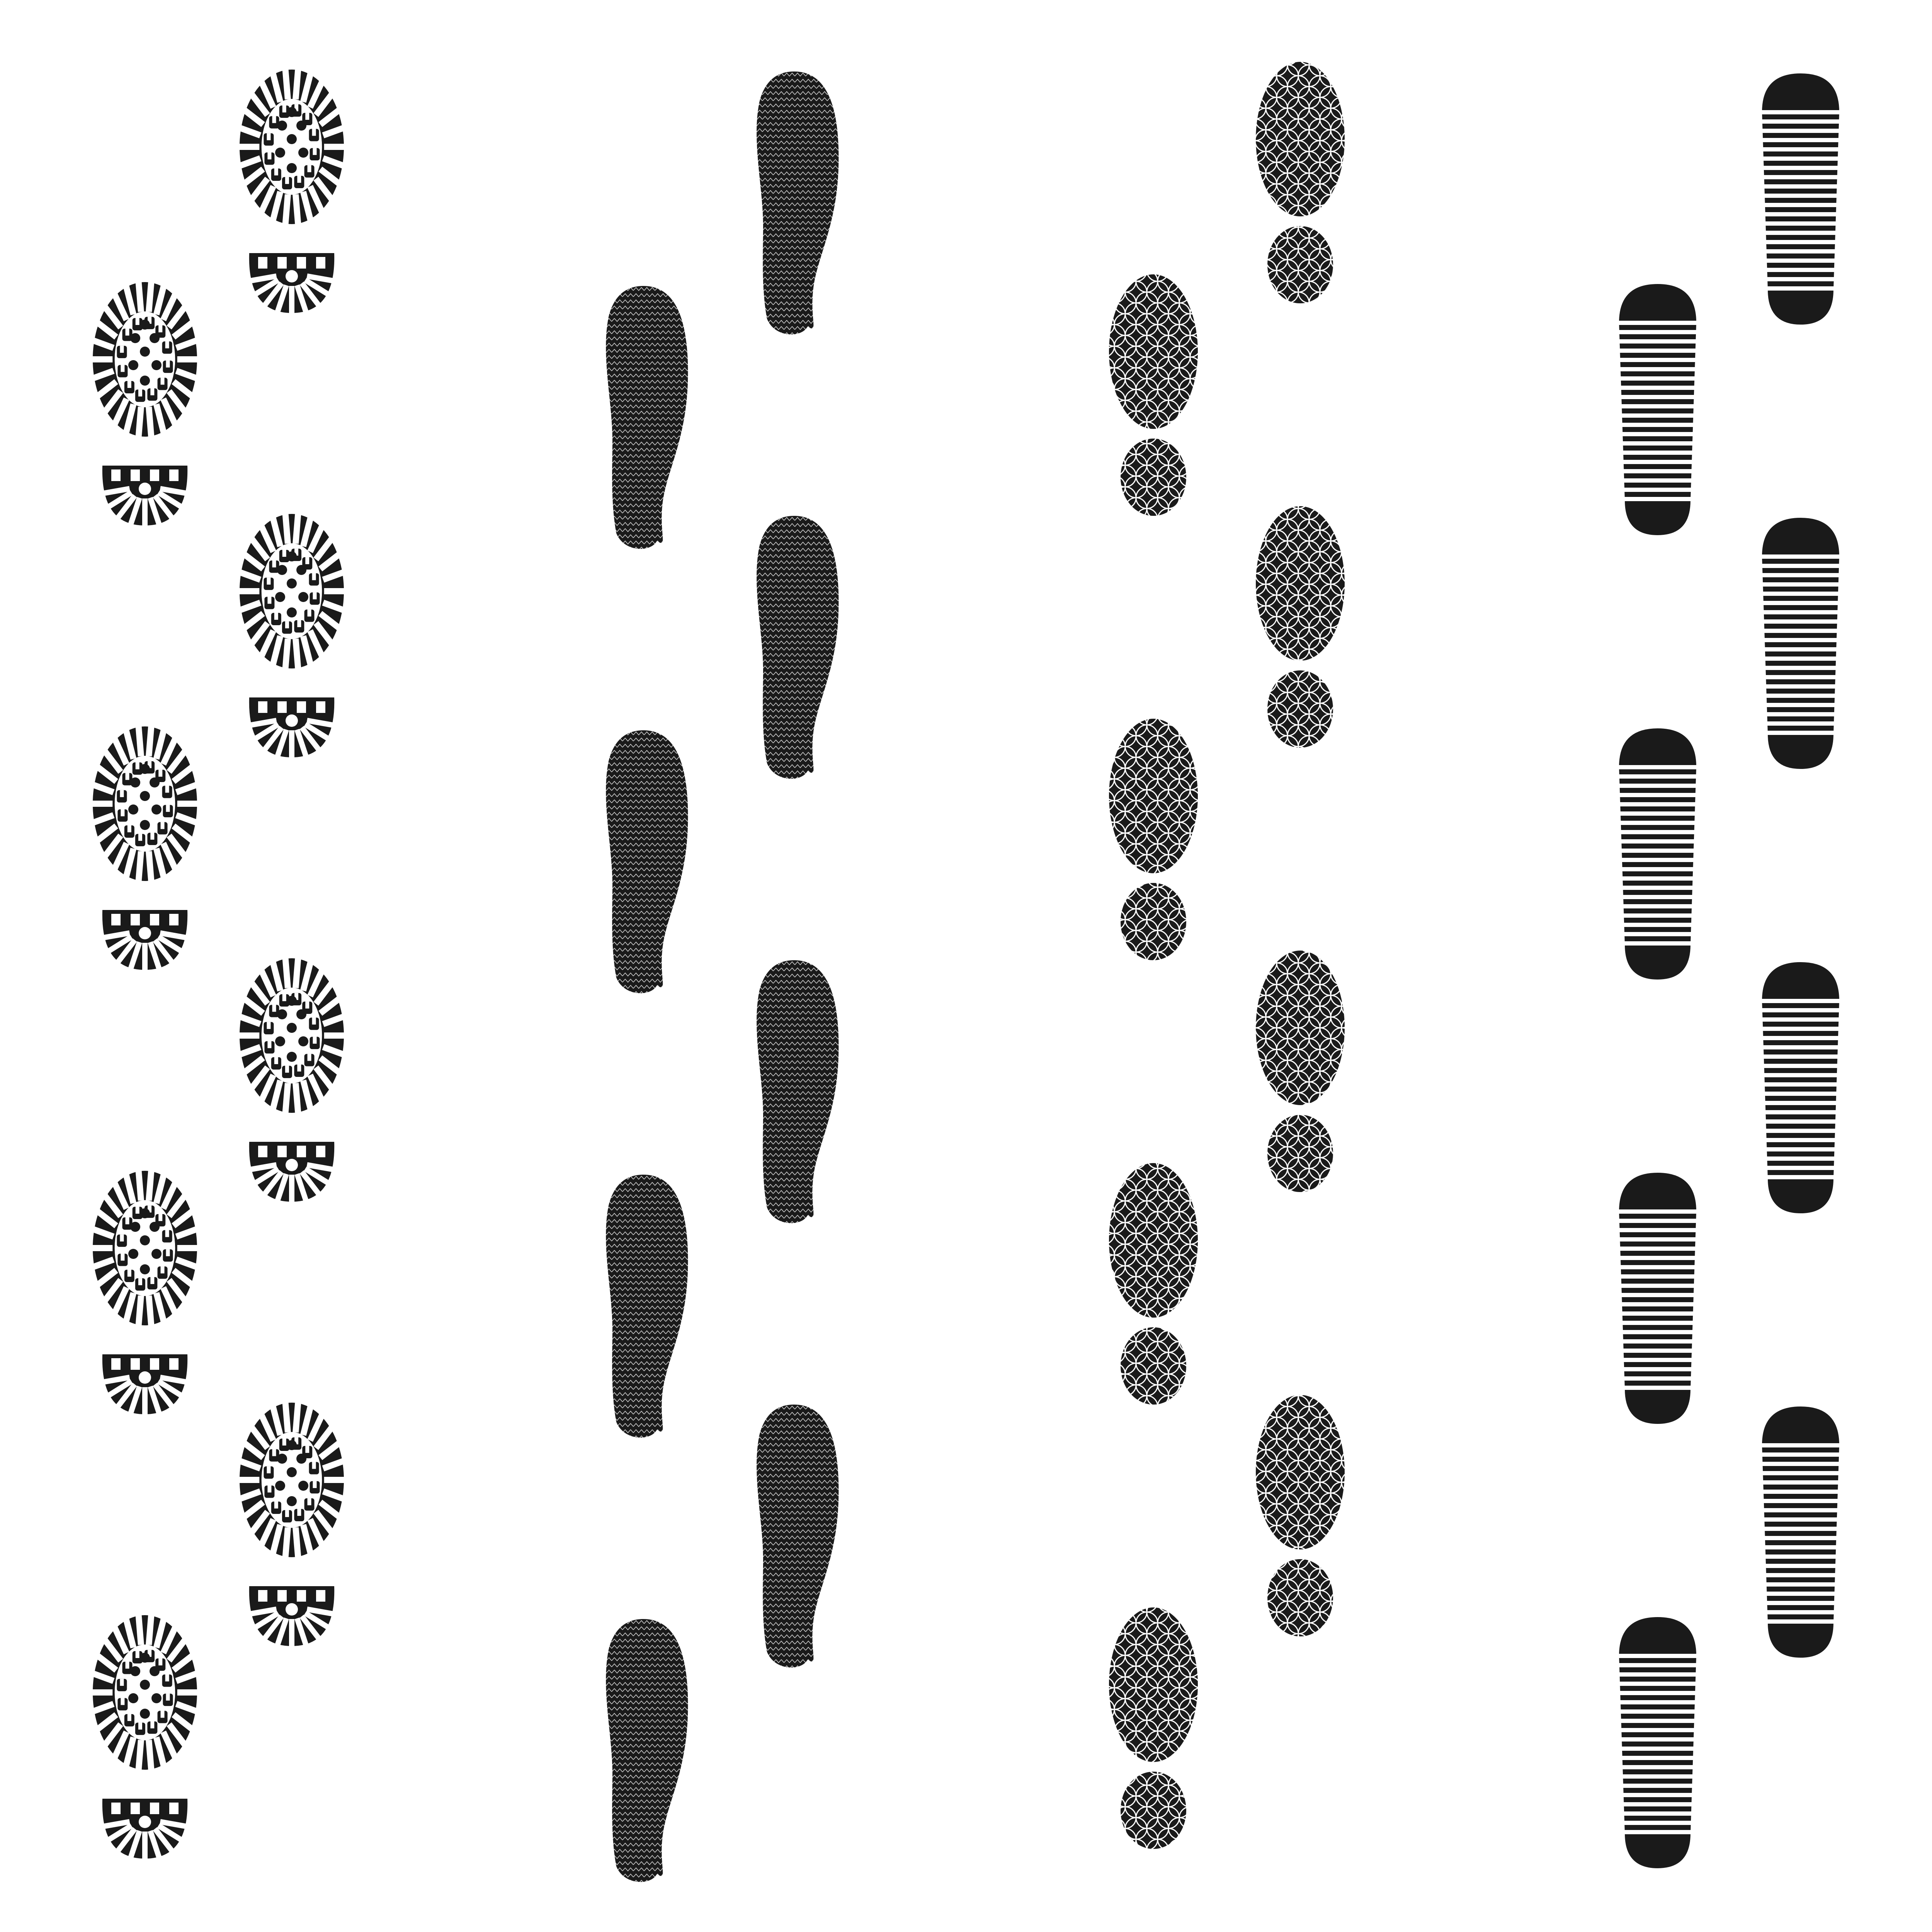 The height and width of the screenshot is (1932, 1932). Describe the element at coordinates (1729, 971) in the screenshot. I see `striped-track` at that location.